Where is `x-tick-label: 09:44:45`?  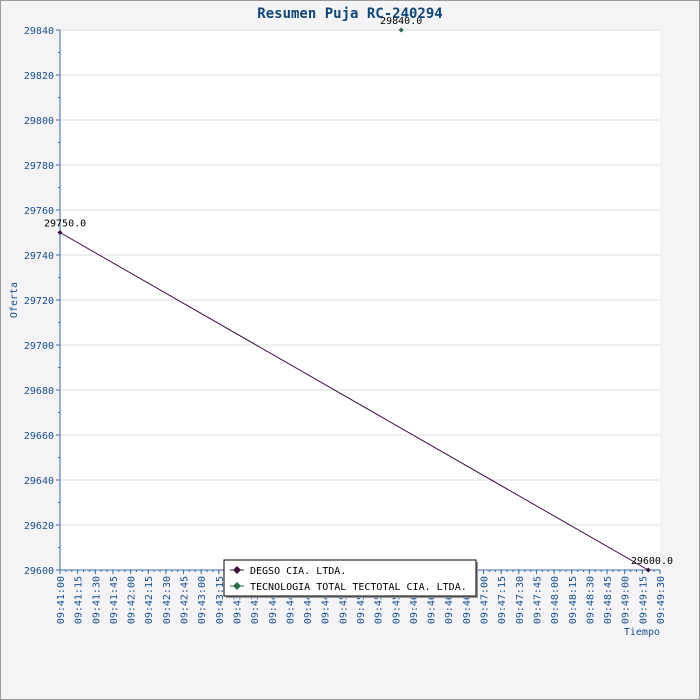
x-tick-label: 09:44:45 is located at coordinates (326, 600).